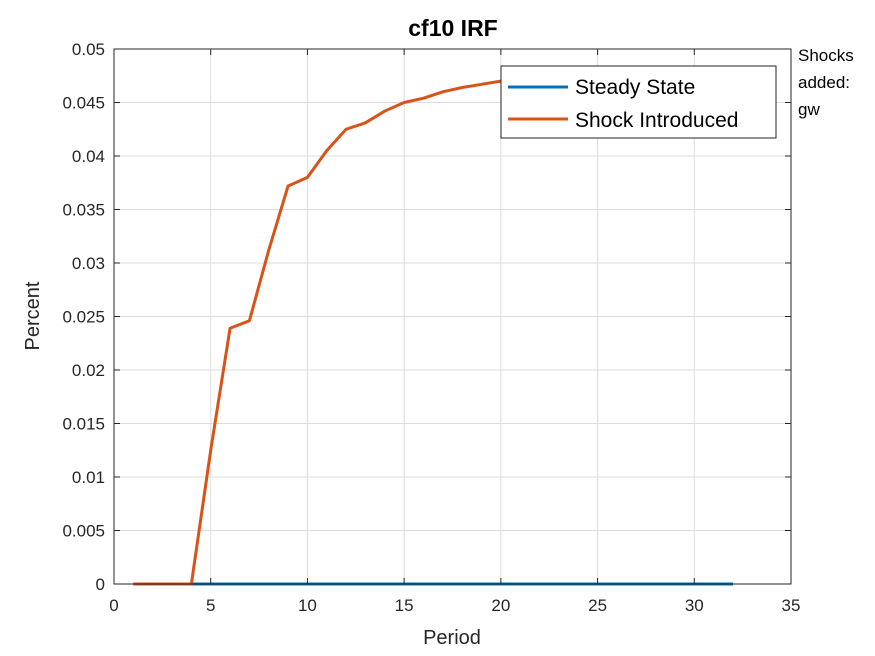  I want to click on y-tick-label: 0.02, so click(88, 370).